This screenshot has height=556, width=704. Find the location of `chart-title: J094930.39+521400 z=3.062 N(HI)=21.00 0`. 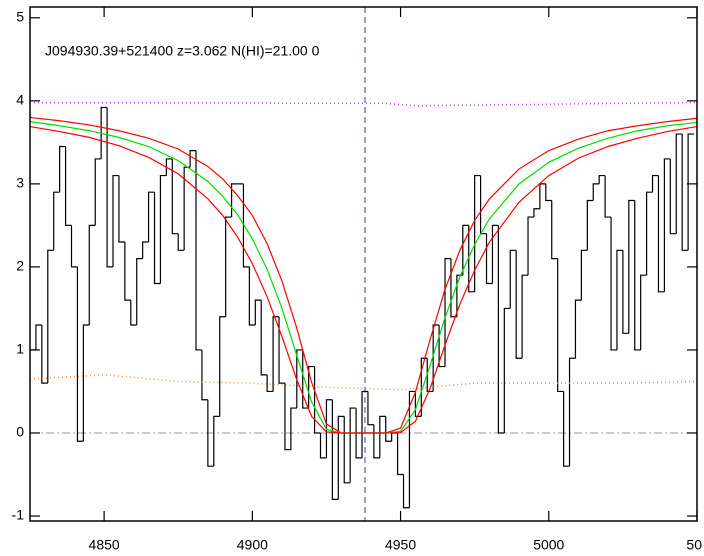

chart-title: J094930.39+521400 z=3.062 N(HI)=21.00 0 is located at coordinates (182, 51).